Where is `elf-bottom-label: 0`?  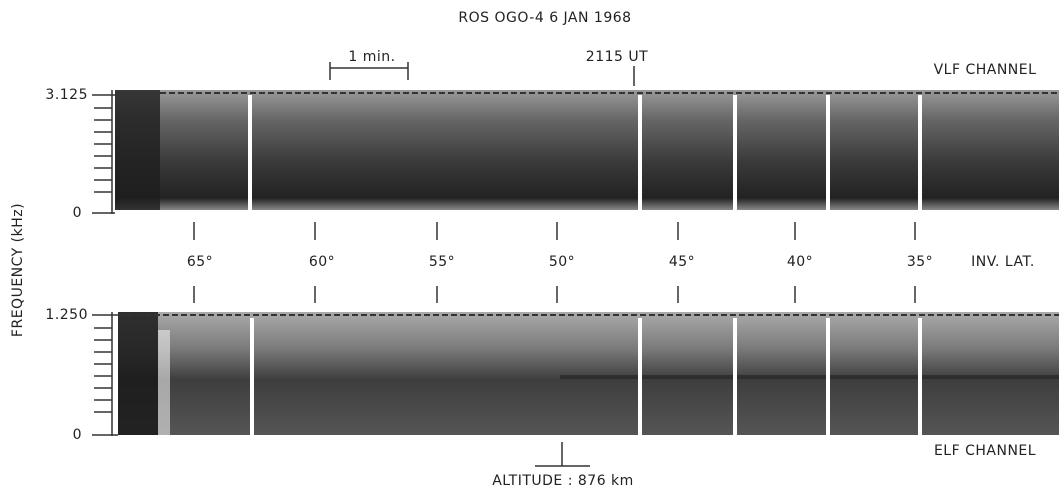 elf-bottom-label: 0 is located at coordinates (77, 435).